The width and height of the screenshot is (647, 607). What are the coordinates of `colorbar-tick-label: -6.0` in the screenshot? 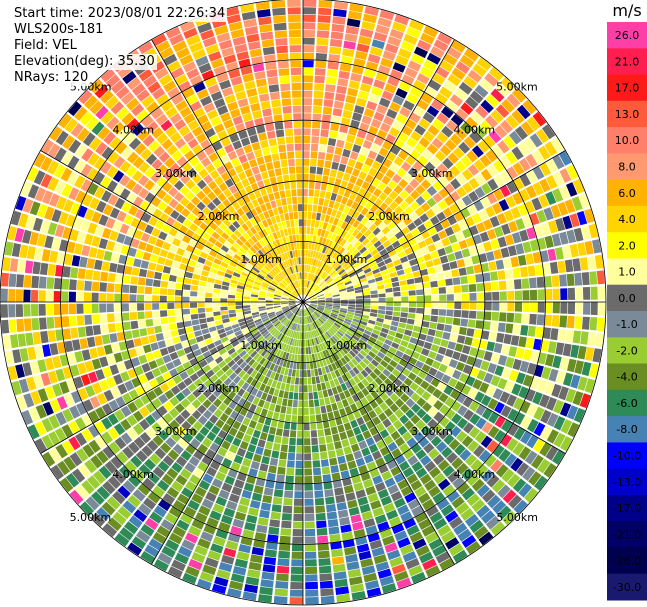 It's located at (626, 403).